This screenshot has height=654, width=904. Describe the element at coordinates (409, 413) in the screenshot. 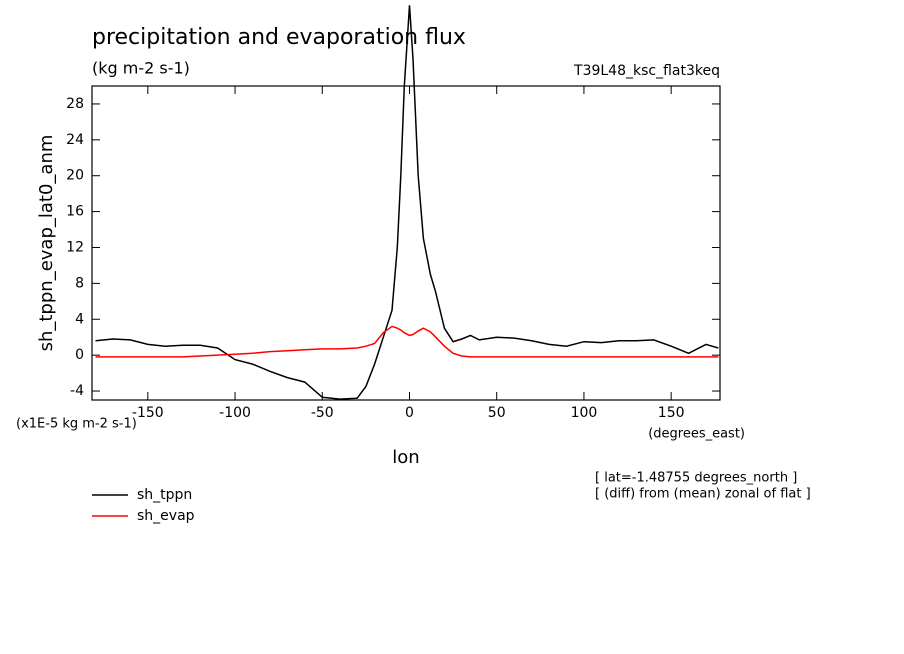

I see `x-tick-label: 0` at that location.